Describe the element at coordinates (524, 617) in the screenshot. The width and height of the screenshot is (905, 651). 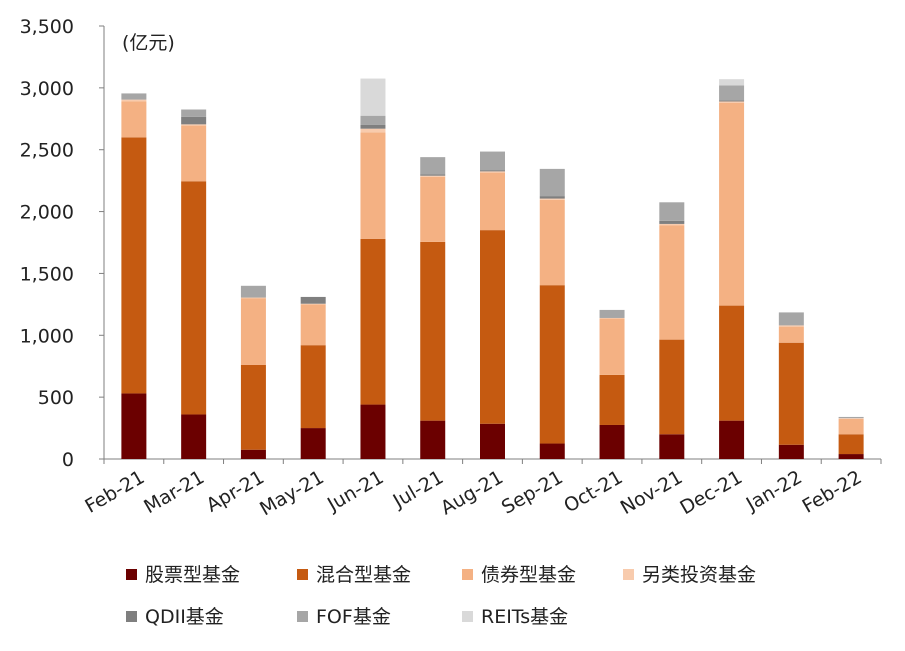
I see `legend-label: REITs基金` at that location.